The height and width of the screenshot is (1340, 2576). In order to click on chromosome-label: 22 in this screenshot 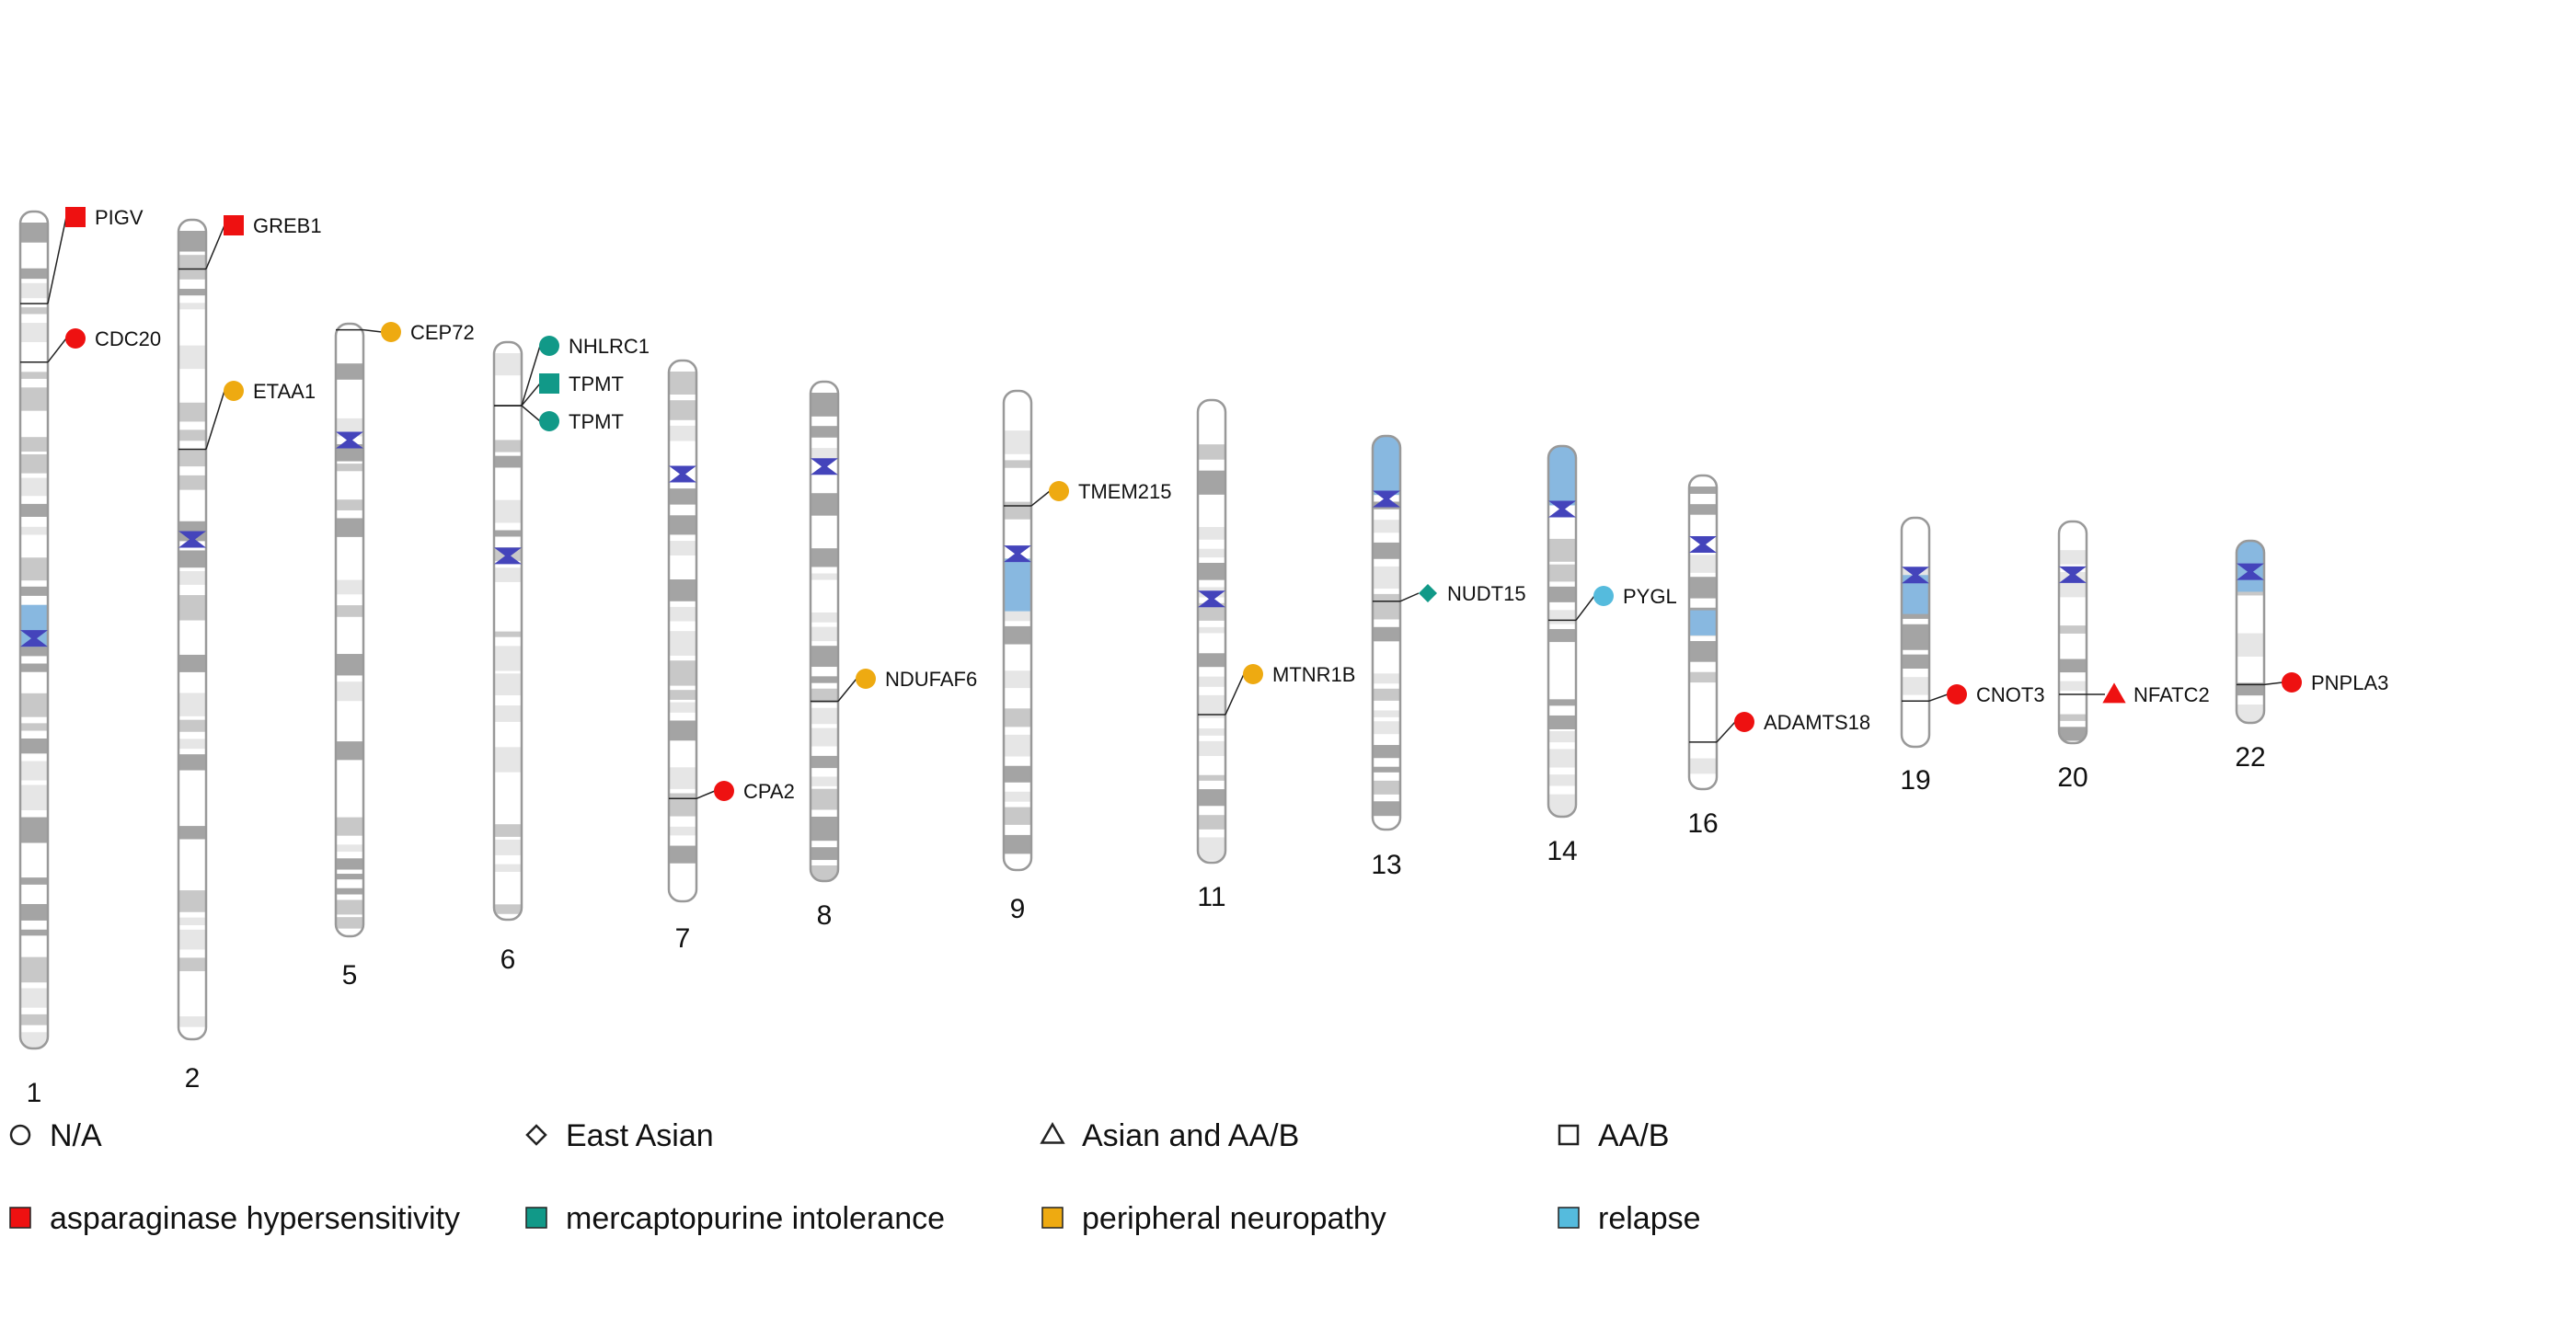, I will do `click(2250, 758)`.